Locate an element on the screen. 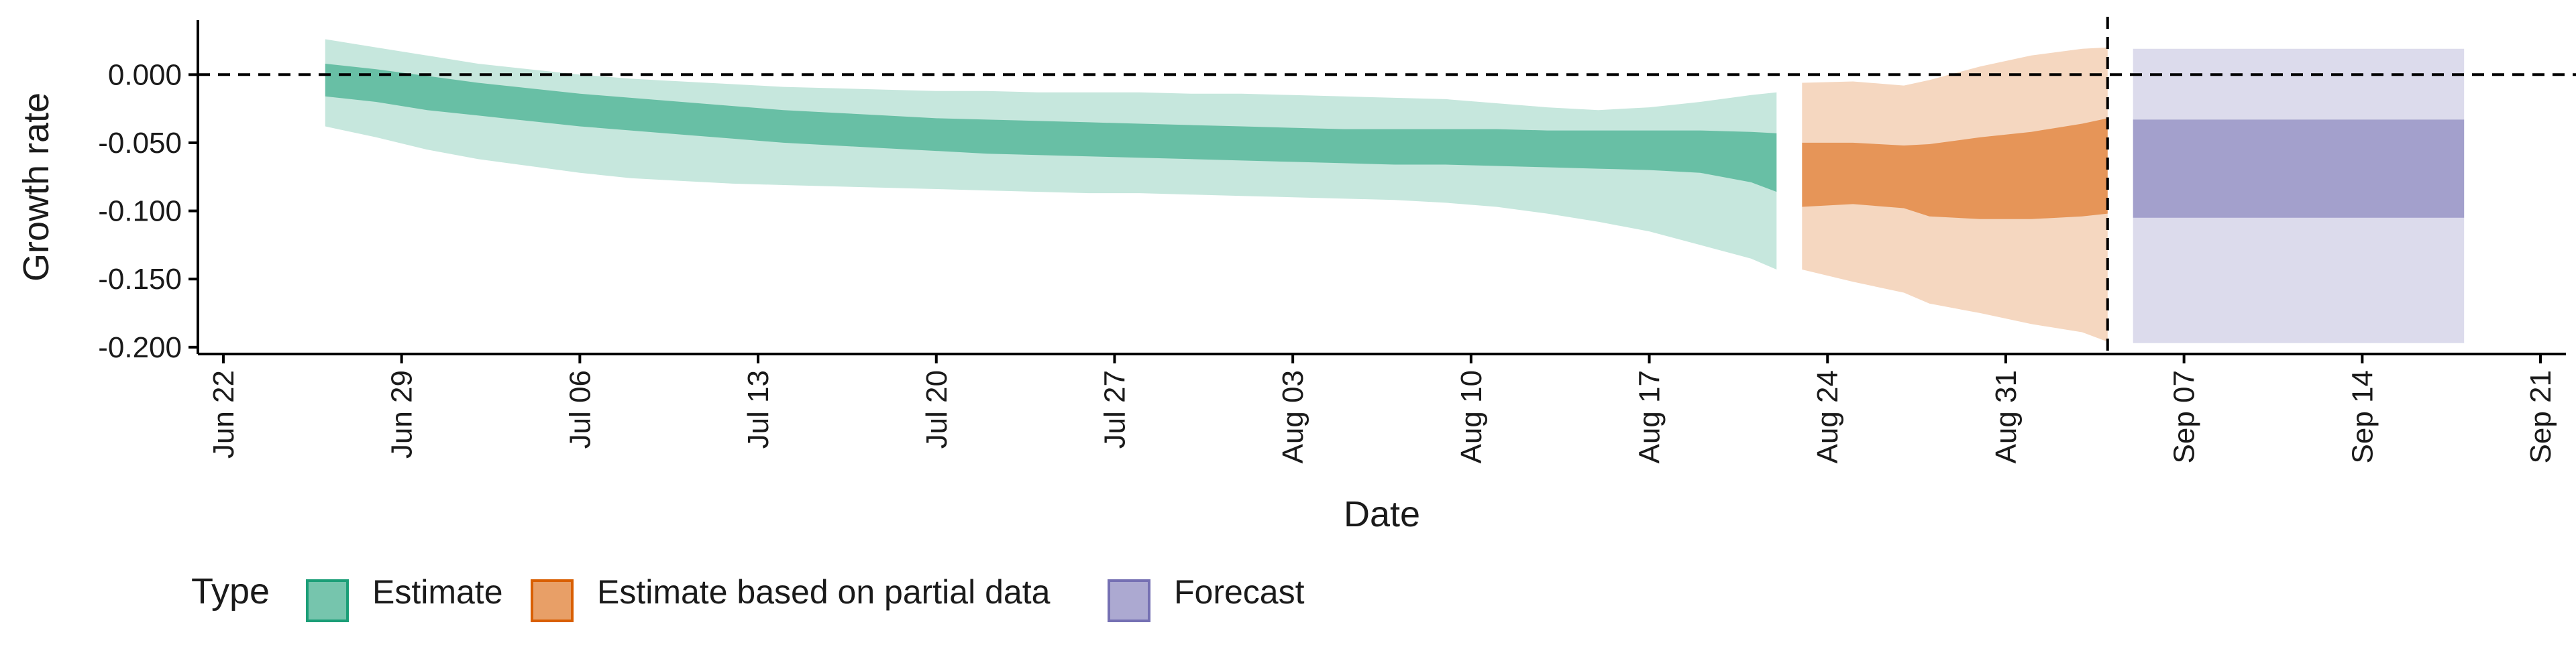 This screenshot has height=647, width=2576. legend-swatch-estimate is located at coordinates (327, 600).